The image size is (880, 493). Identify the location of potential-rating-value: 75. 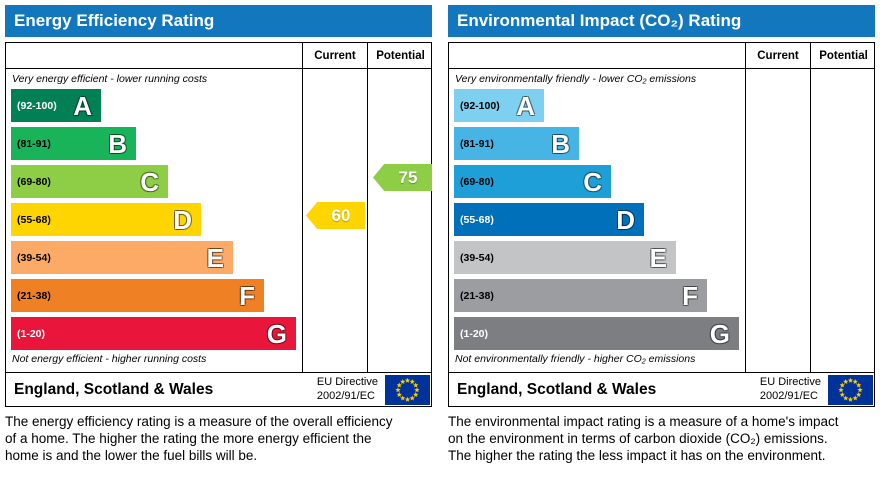
(408, 177).